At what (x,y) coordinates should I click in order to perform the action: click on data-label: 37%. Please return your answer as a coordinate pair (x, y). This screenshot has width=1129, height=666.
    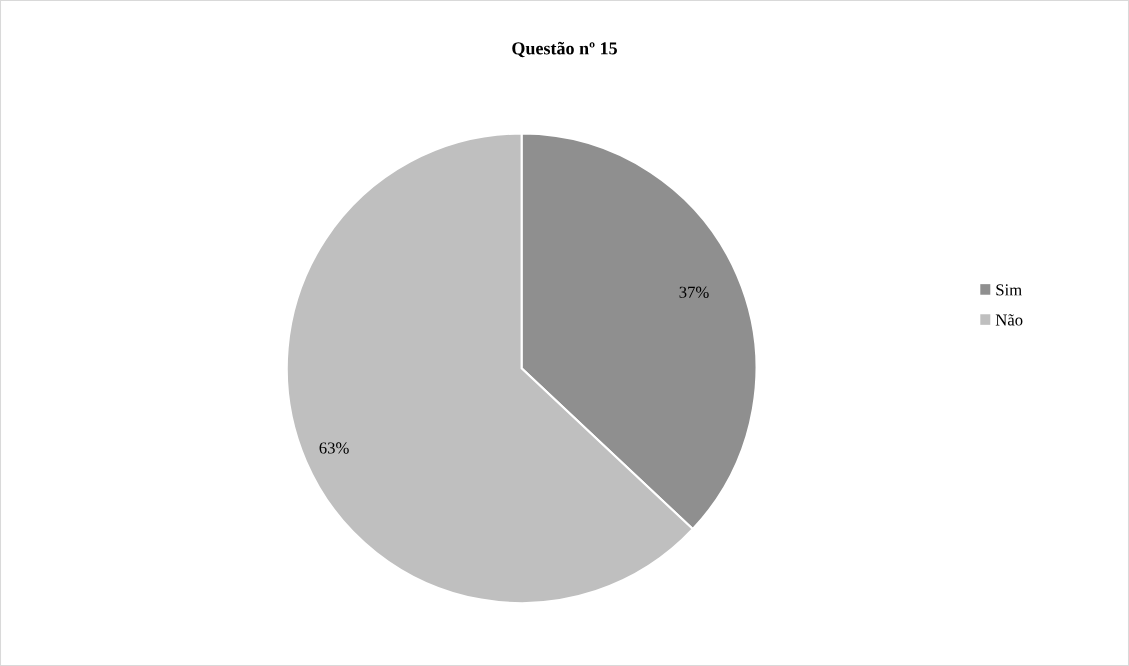
    Looking at the image, I should click on (694, 292).